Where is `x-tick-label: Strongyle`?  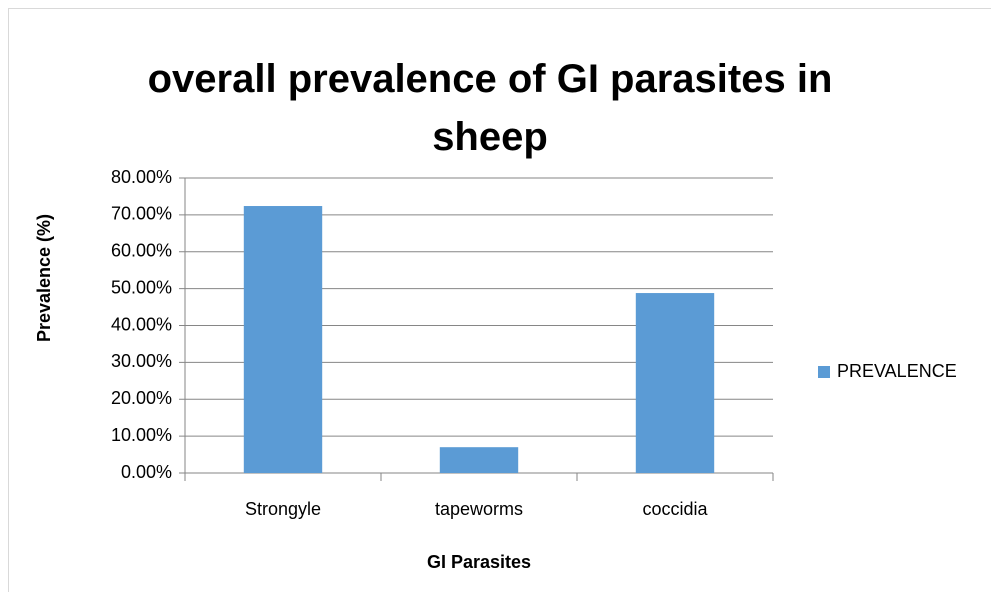
x-tick-label: Strongyle is located at coordinates (283, 509).